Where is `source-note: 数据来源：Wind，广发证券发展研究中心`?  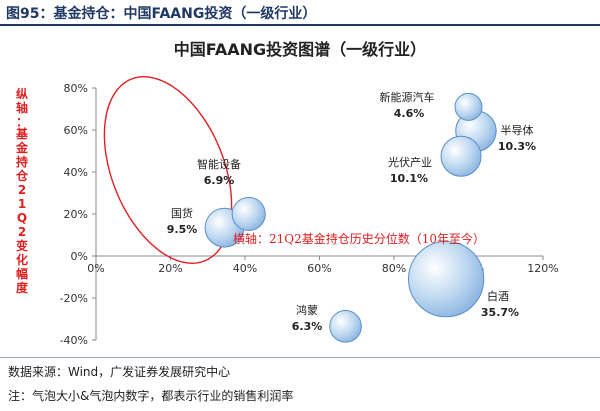
source-note: 数据来源：Wind，广发证券发展研究中心 is located at coordinates (119, 372).